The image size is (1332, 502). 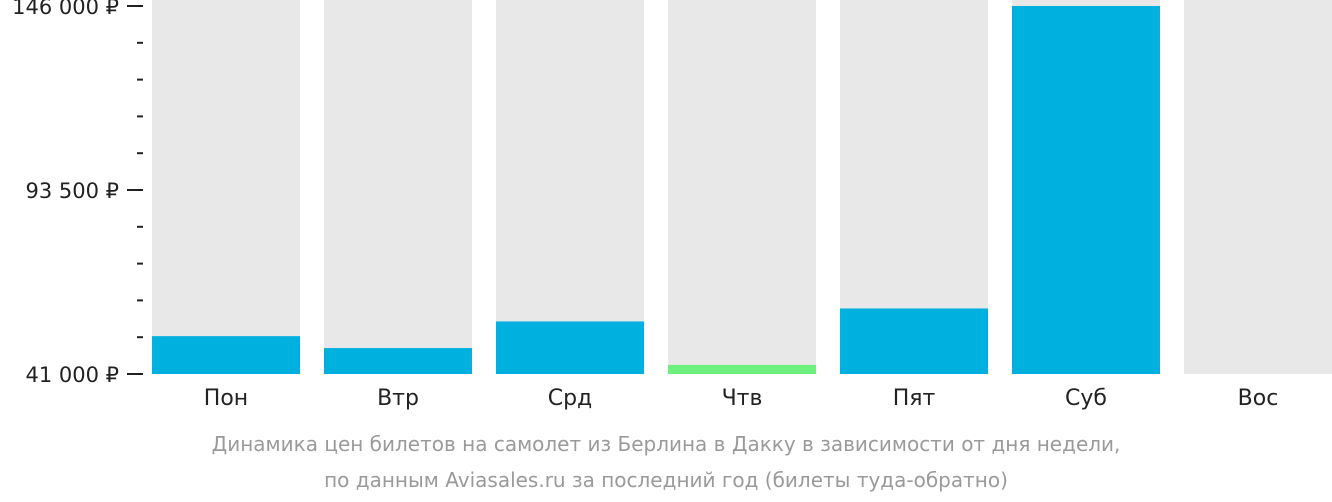 I want to click on x-axis: Пон Втр Срд Чтв Пят Суб Вос, so click(x=741, y=398).